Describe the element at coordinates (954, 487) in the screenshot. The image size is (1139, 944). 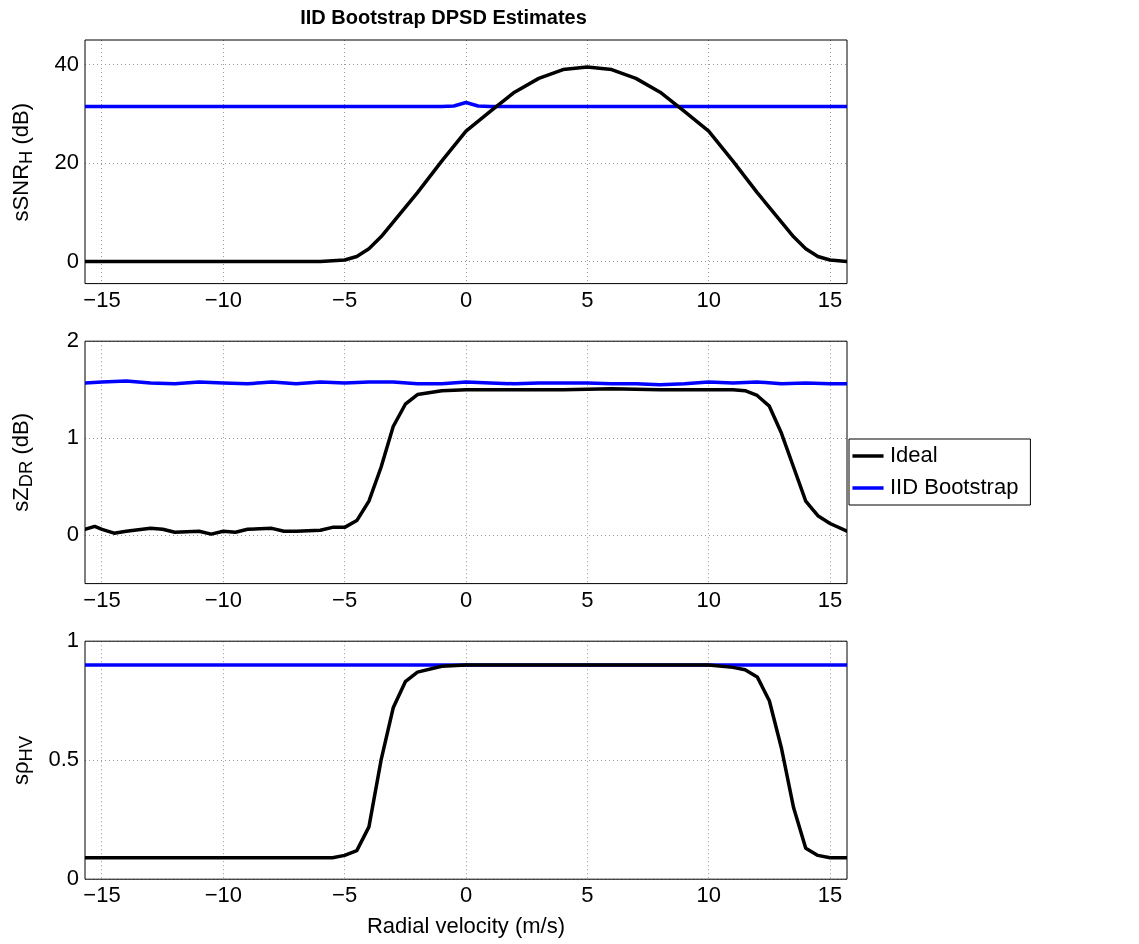
I see `legend-label: IID Bootstrap` at that location.